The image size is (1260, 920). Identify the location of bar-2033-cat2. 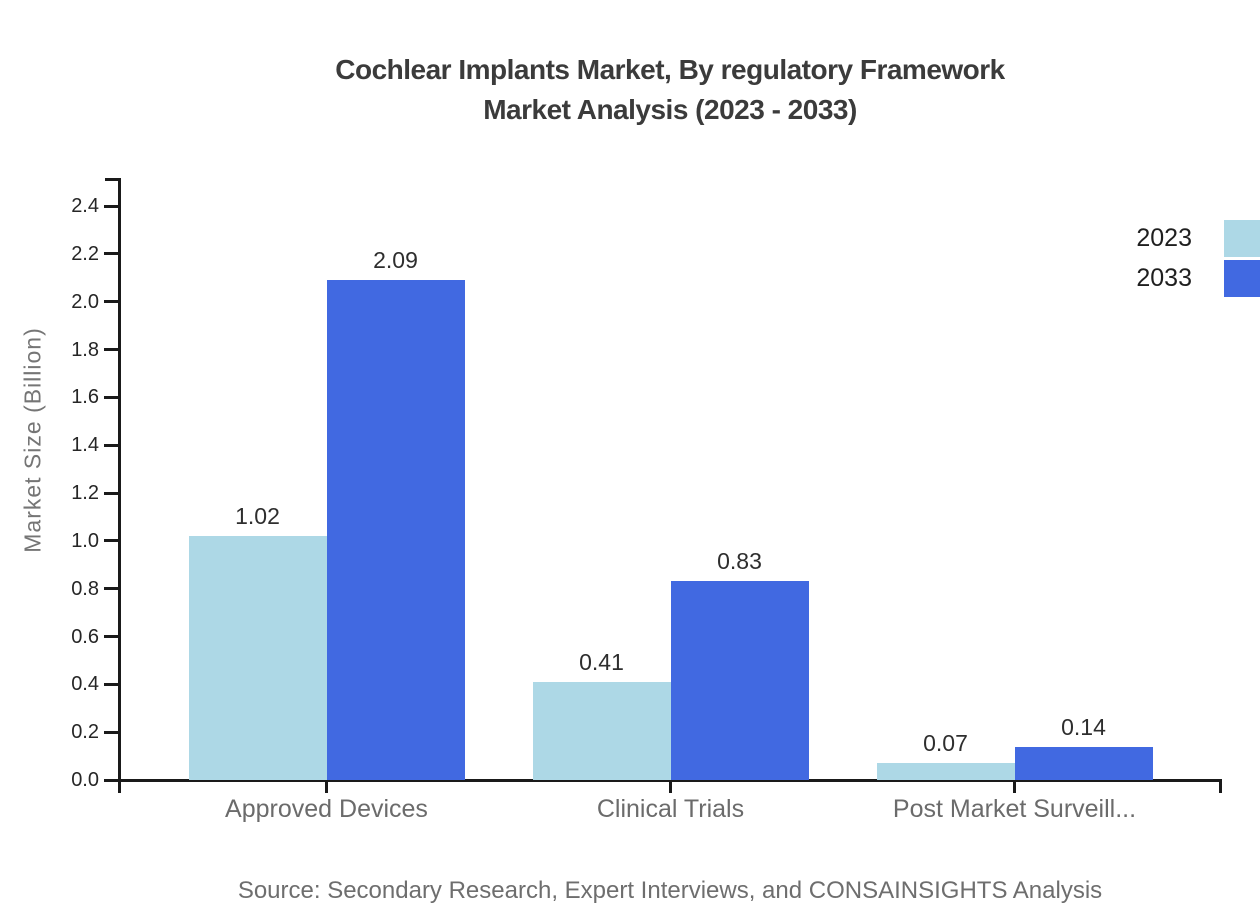
(739, 680).